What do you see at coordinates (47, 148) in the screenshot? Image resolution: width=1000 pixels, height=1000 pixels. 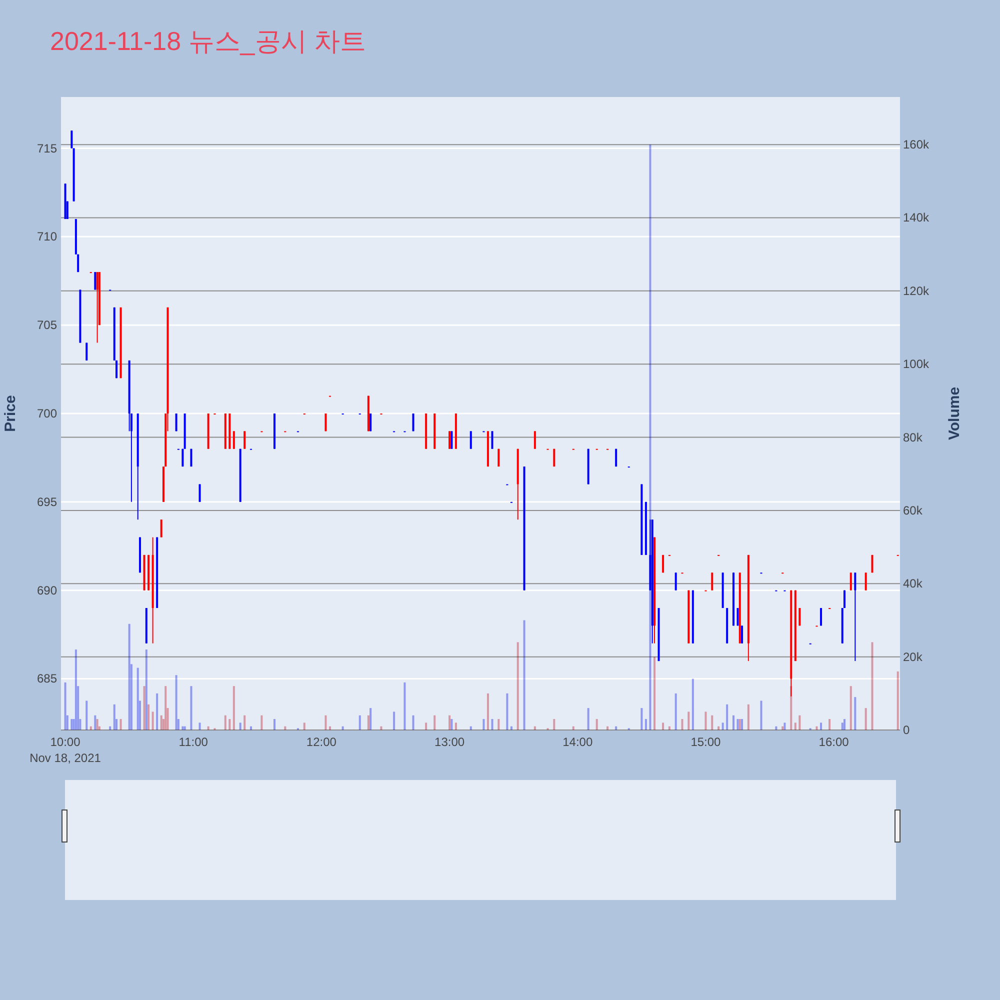 I see `y-tick-label: 715` at bounding box center [47, 148].